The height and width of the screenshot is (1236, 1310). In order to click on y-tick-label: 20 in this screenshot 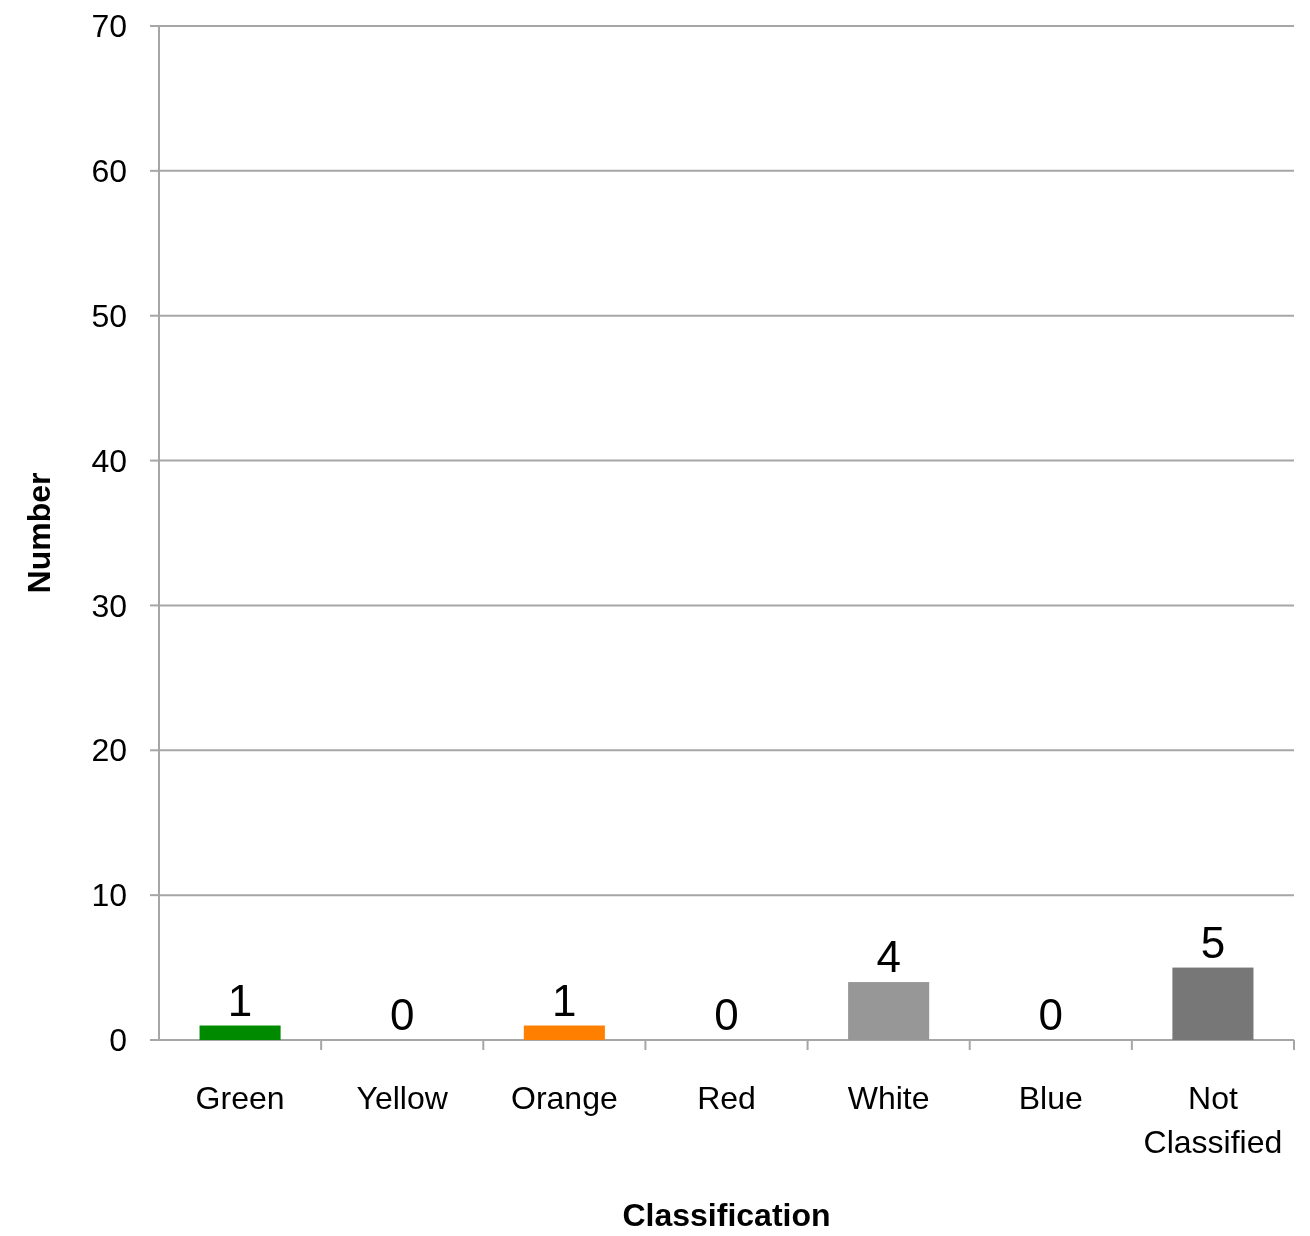, I will do `click(109, 750)`.